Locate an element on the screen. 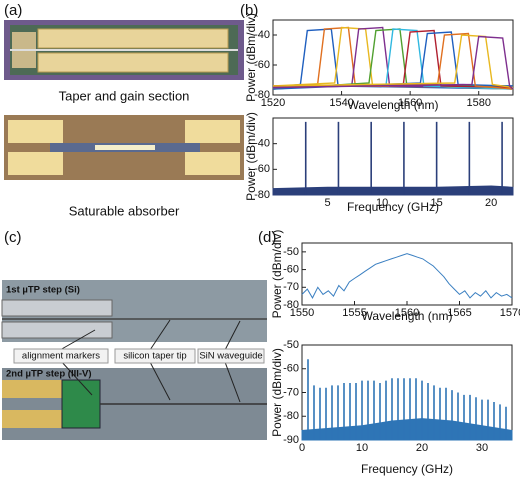 The width and height of the screenshot is (520, 481). annotation: SiN waveguide is located at coordinates (230, 356).